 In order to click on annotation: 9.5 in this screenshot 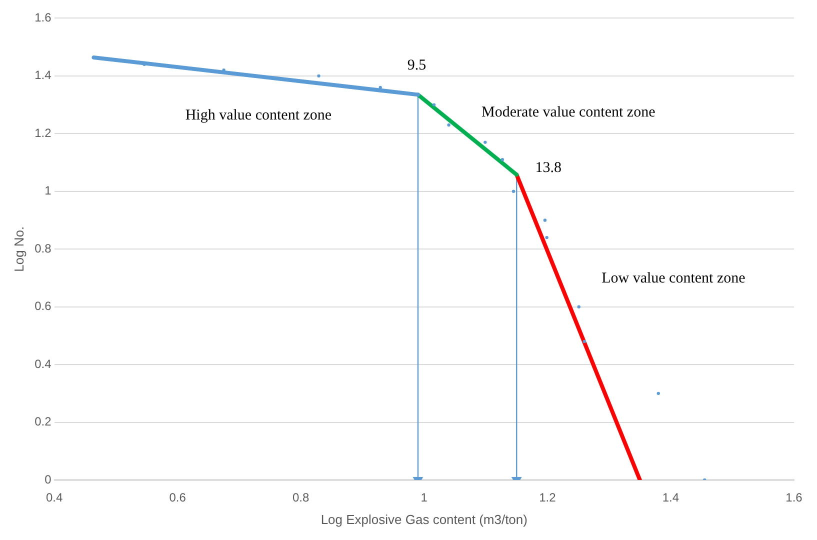, I will do `click(416, 66)`.